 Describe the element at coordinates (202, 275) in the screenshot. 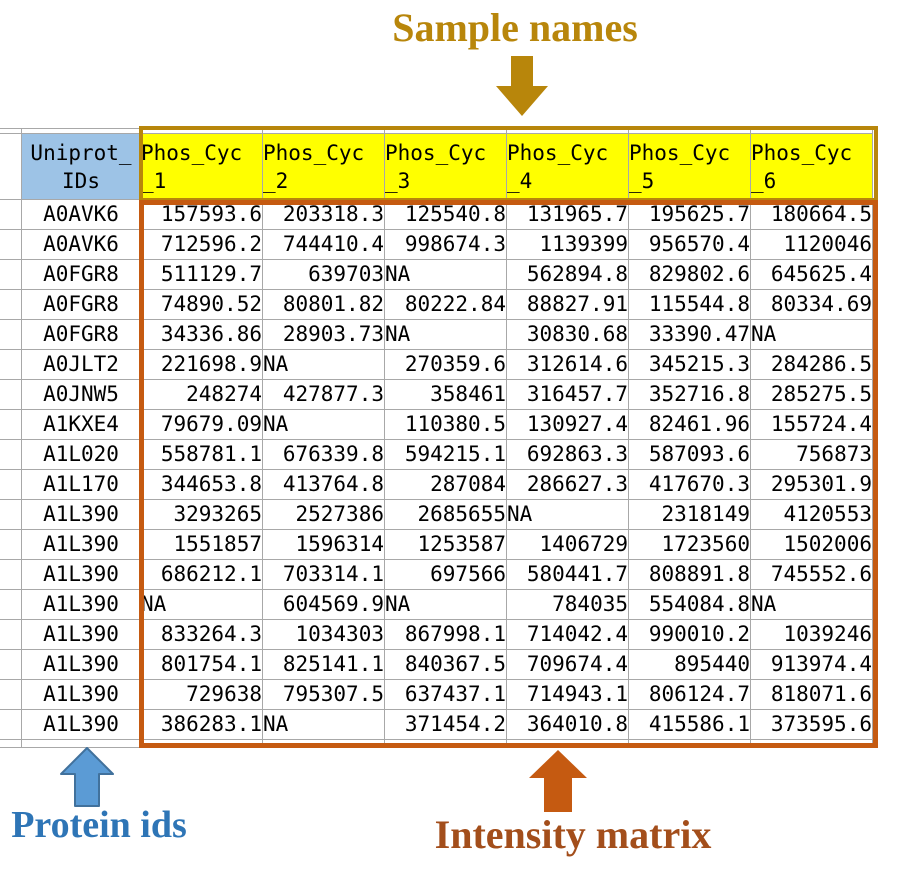

I see `intensity-cell: 511129.7` at that location.